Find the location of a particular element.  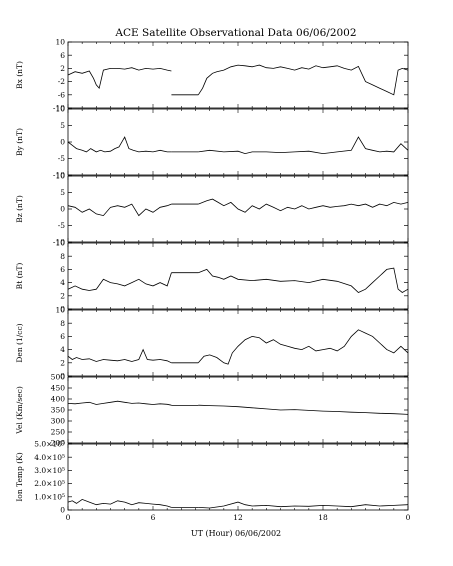

y-tick-label: -2 is located at coordinates (62, 81).